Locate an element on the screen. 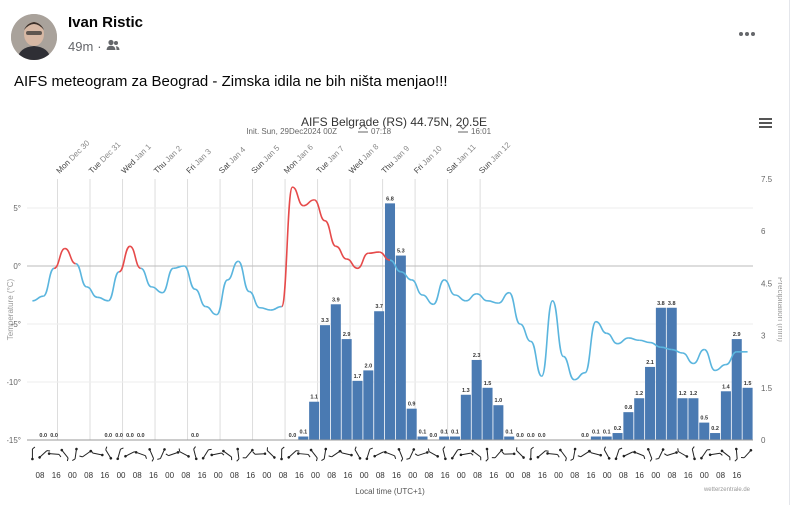 This screenshot has height=505, width=790. y-right-tick: 4.5 is located at coordinates (767, 283).